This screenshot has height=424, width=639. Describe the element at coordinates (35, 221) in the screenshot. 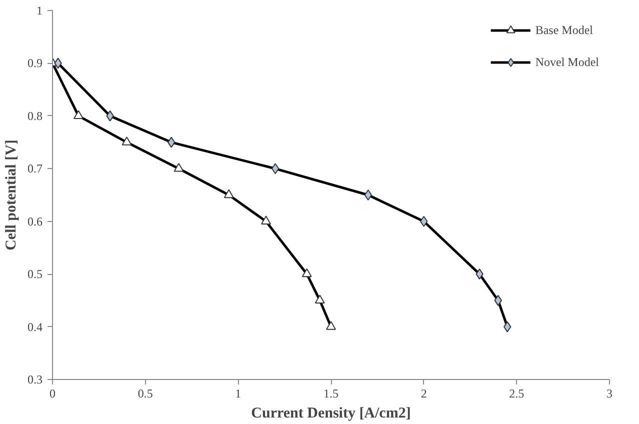

I see `y-tick-label: 0.6` at that location.